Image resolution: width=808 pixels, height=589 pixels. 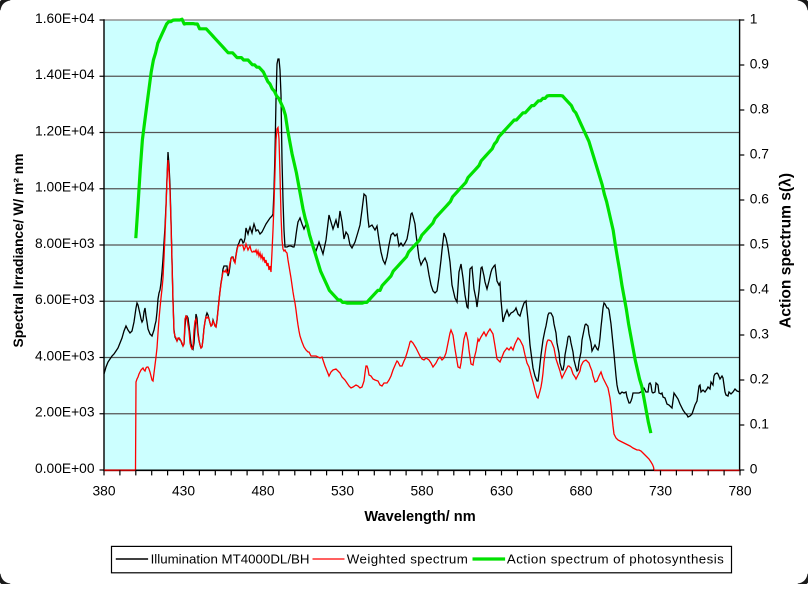 I want to click on svg-text: 430, so click(x=183, y=491).